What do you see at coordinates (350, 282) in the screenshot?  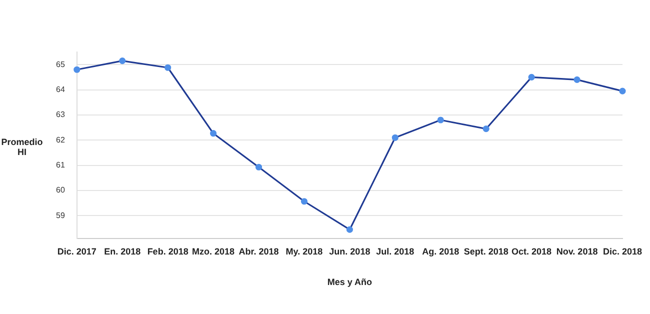 I see `x-axis-title: Mes y Año` at bounding box center [350, 282].